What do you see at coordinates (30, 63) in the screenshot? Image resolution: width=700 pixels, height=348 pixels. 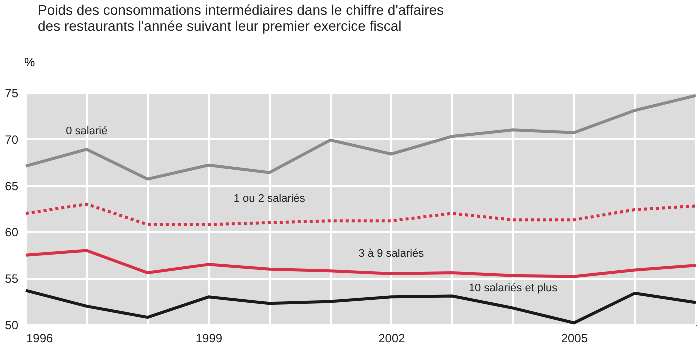 I see `y-axis-title: %` at bounding box center [30, 63].